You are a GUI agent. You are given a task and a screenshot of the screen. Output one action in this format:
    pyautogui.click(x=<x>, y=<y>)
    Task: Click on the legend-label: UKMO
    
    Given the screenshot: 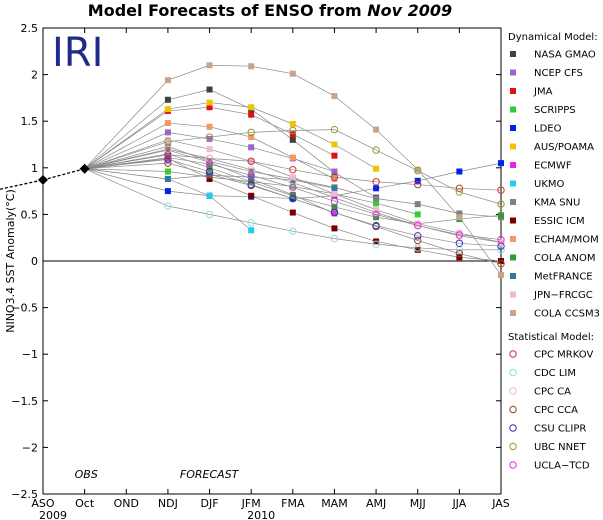 What is the action you would take?
    pyautogui.click(x=549, y=184)
    